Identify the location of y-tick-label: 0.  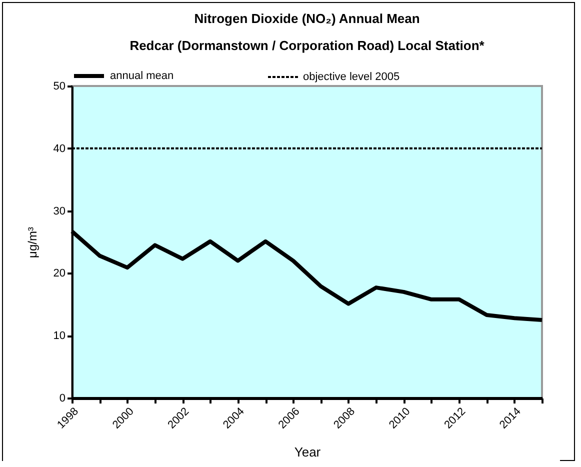
(62, 398).